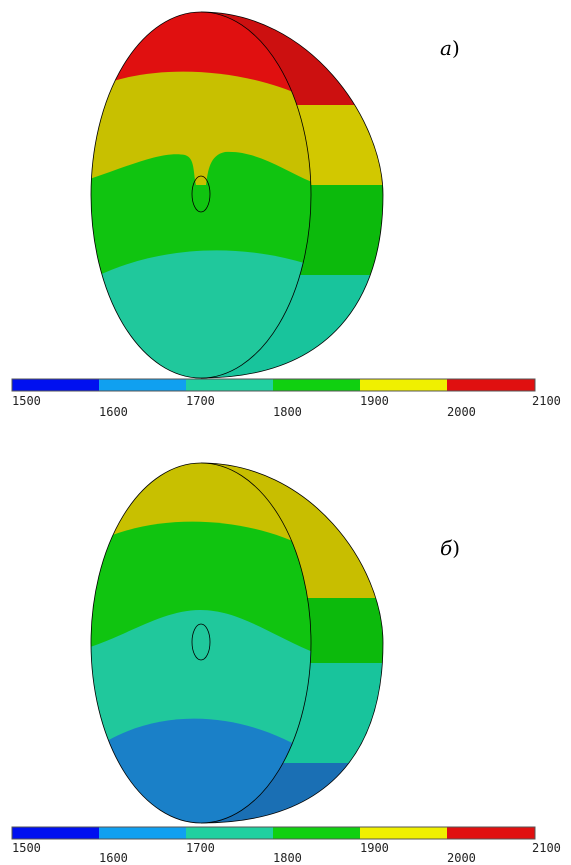 This screenshot has width=571, height=865. What do you see at coordinates (286, 398) in the screenshot?
I see `color-scale-a: 1500 1600 1700 1800 1900 2000 2100` at bounding box center [286, 398].